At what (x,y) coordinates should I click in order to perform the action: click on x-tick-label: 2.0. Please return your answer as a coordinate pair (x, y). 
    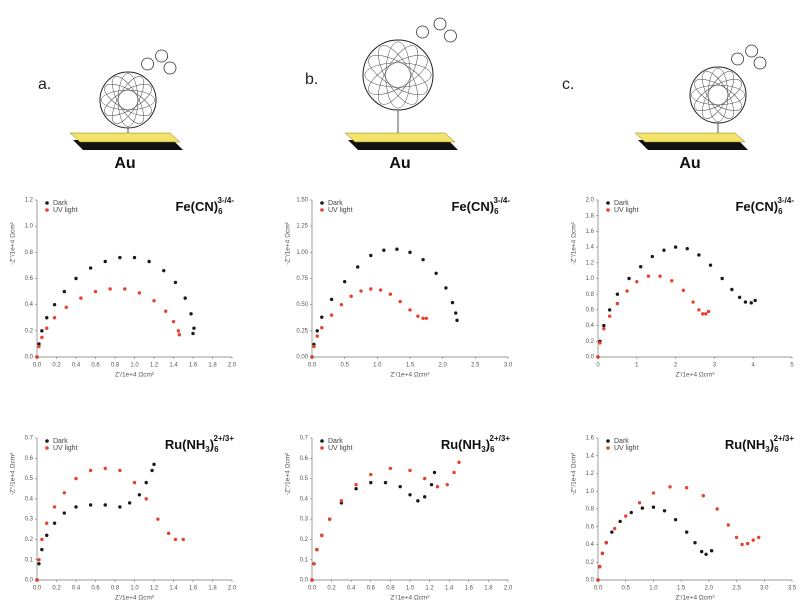
    Looking at the image, I should click on (709, 589).